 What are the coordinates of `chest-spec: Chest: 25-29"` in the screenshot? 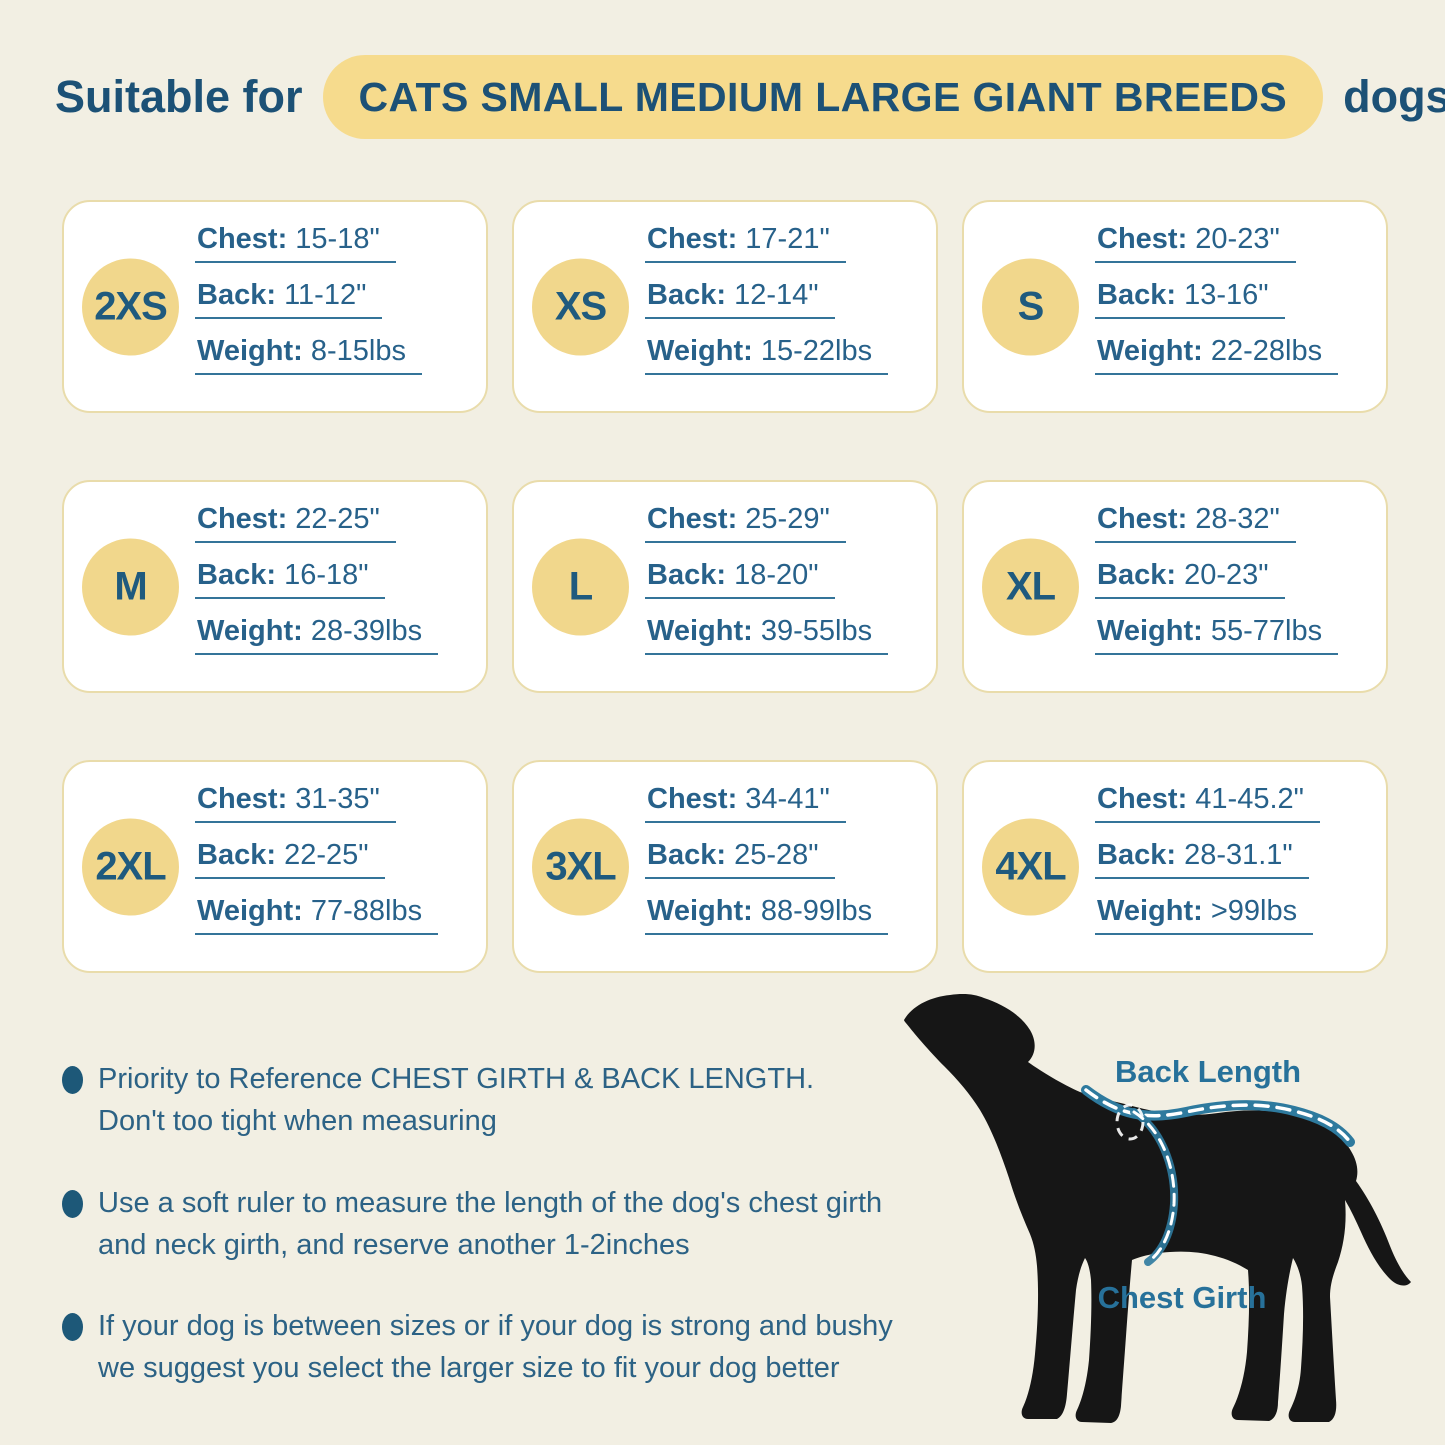 It's located at (745, 523).